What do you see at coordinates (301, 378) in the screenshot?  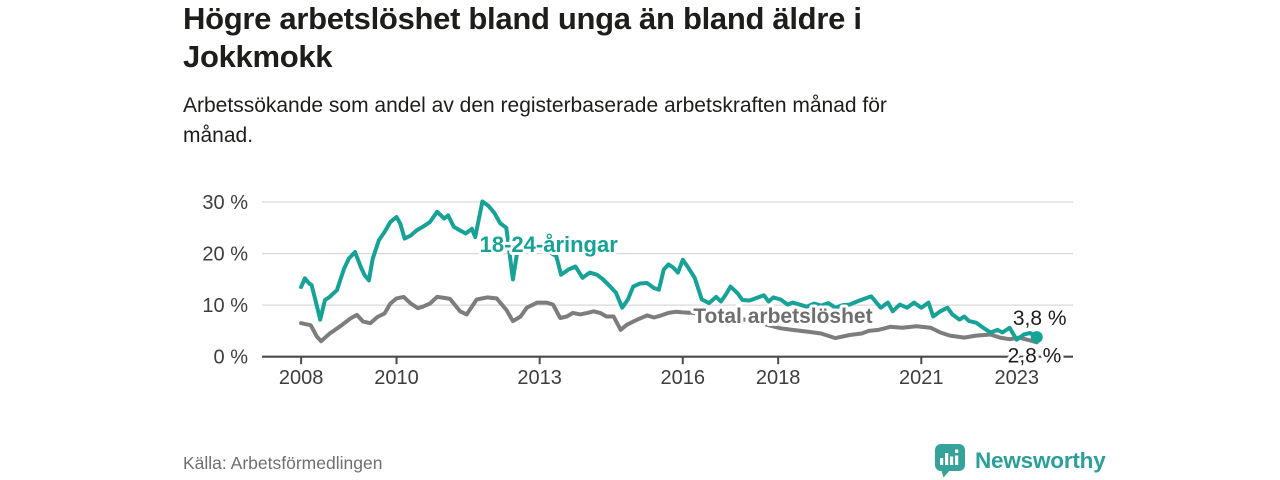 I see `x-axis-label: 2008` at bounding box center [301, 378].